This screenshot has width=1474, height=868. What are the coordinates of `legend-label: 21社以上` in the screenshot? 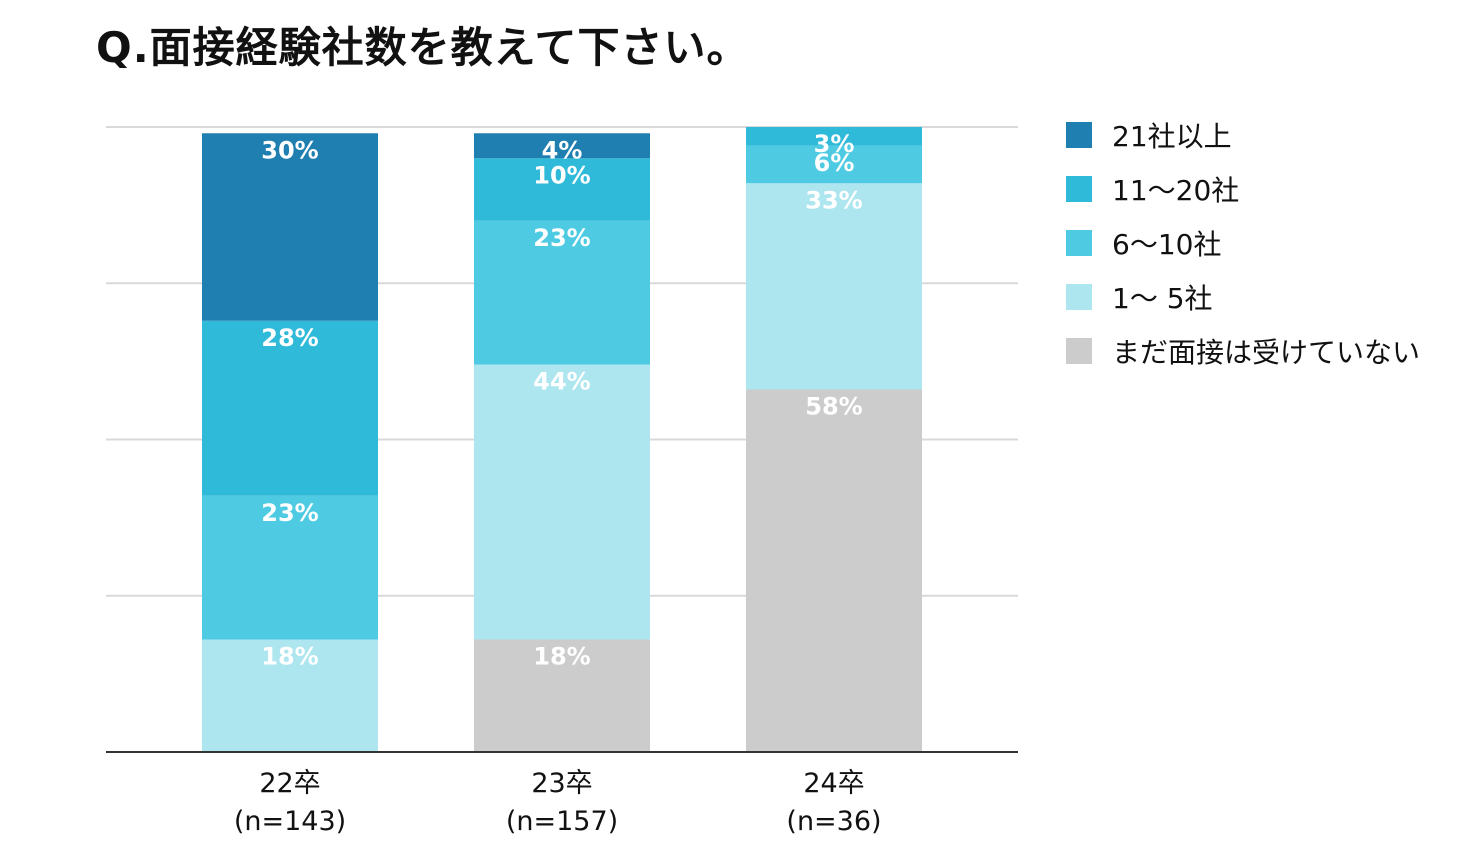 It's located at (1172, 136).